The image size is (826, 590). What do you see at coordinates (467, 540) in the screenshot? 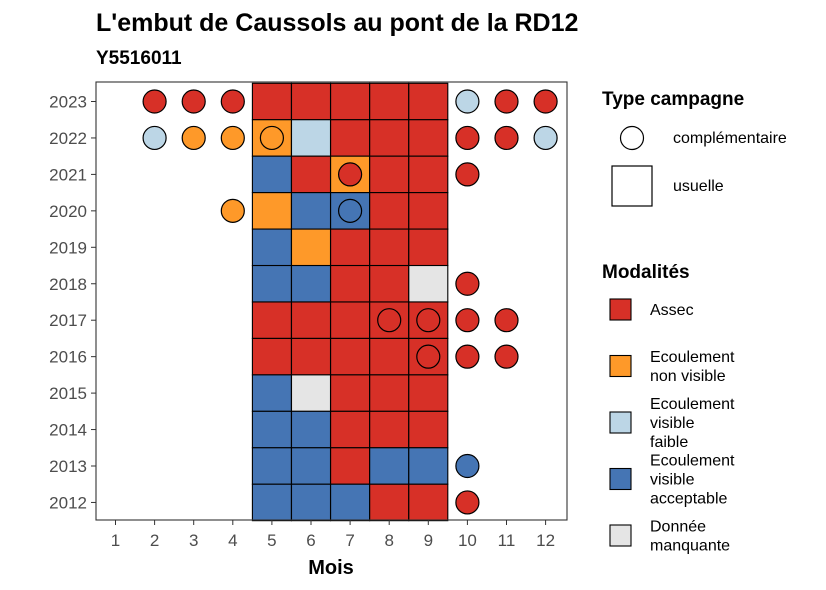
I see `x-tick-label-10: 10` at bounding box center [467, 540].